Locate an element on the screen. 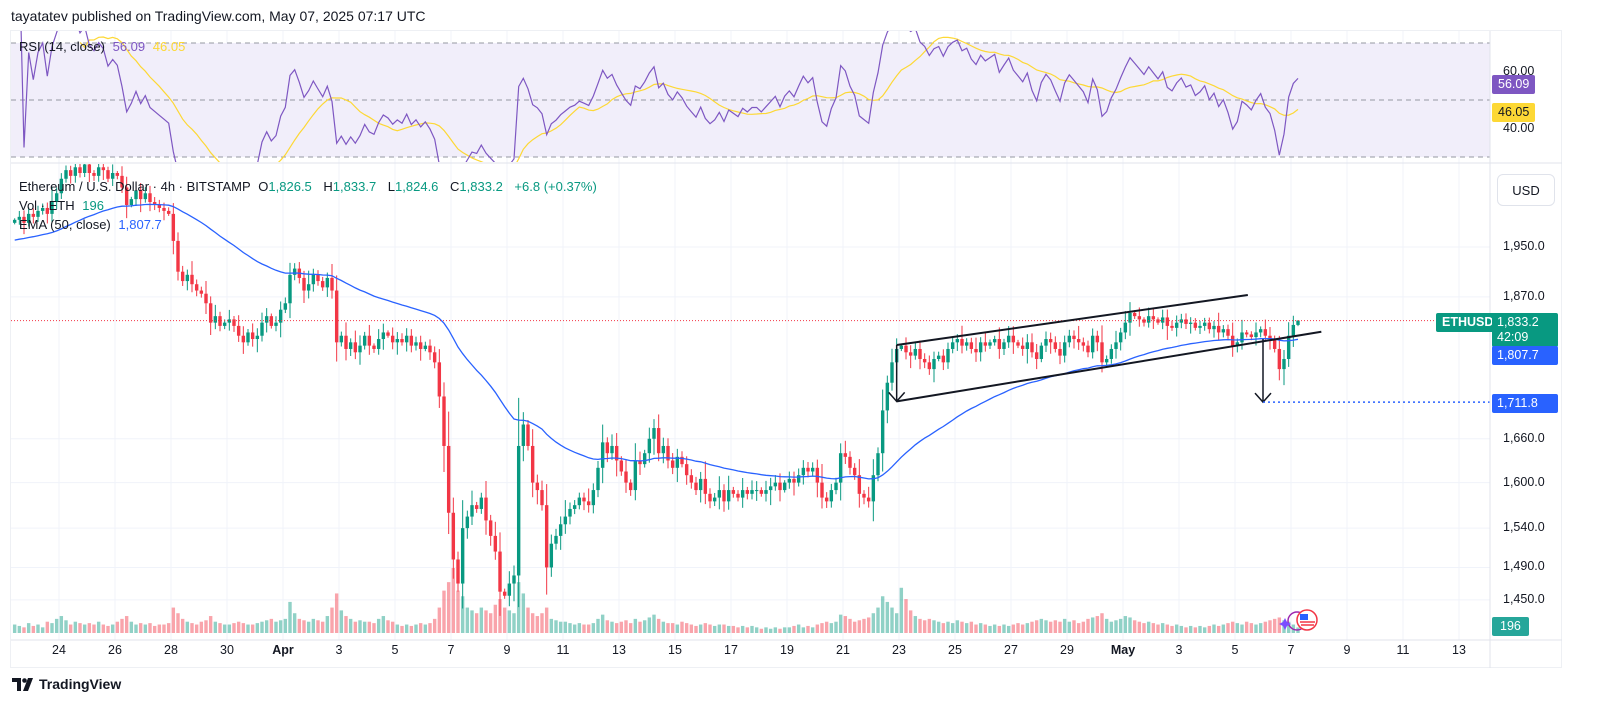 The height and width of the screenshot is (717, 1600). volume-bars is located at coordinates (656, 600).